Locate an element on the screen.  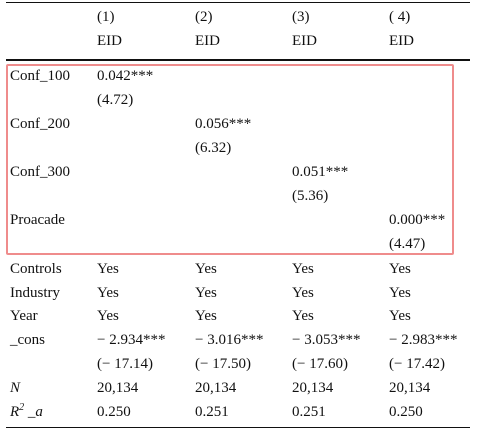
row-label-r2: R2 _a is located at coordinates (26, 412).